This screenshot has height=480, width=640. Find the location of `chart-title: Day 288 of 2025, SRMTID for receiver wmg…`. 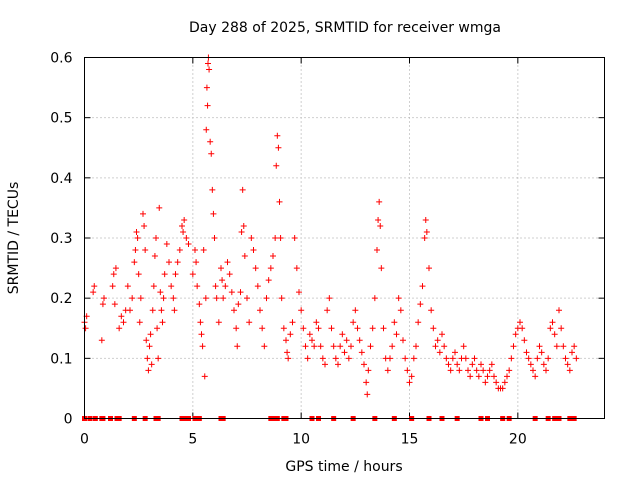

chart-title: Day 288 of 2025, SRMTID for receiver wmg… is located at coordinates (345, 28).